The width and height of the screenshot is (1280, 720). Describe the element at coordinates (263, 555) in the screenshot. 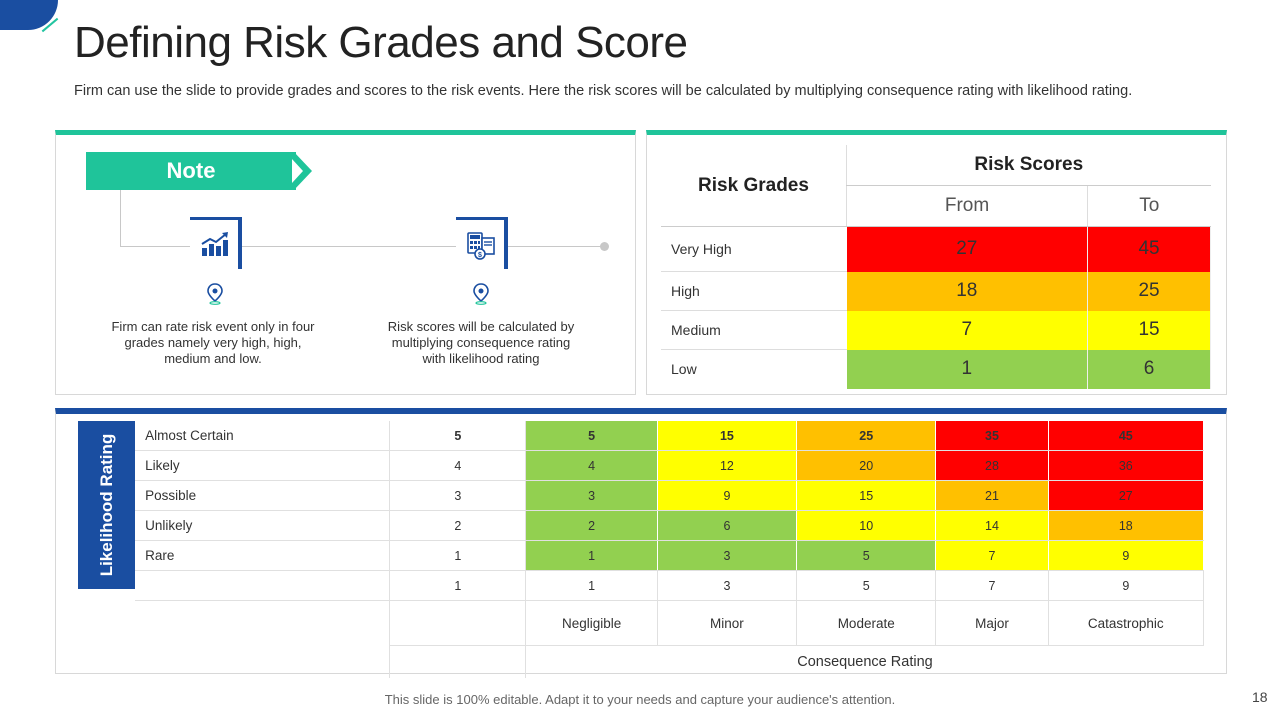

I see `likelihood-label: Rare` at that location.